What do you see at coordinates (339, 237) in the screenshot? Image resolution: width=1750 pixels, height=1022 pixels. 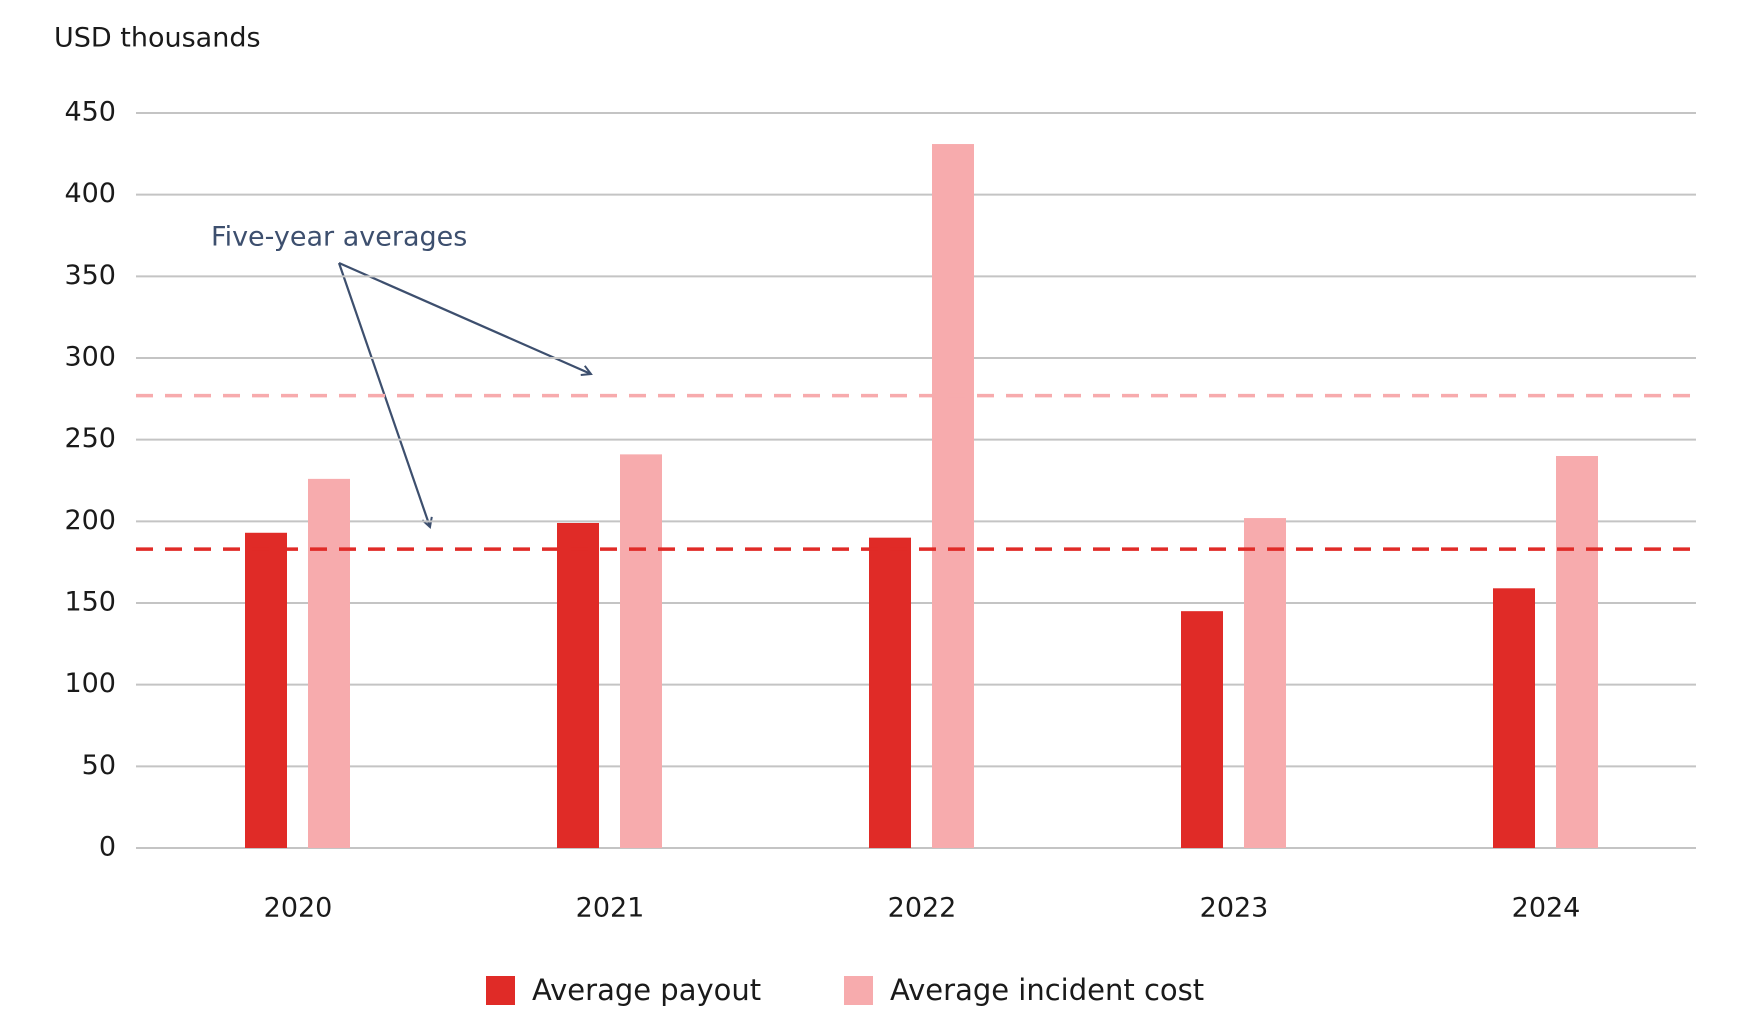 I see `annotation: Five-year averages` at bounding box center [339, 237].